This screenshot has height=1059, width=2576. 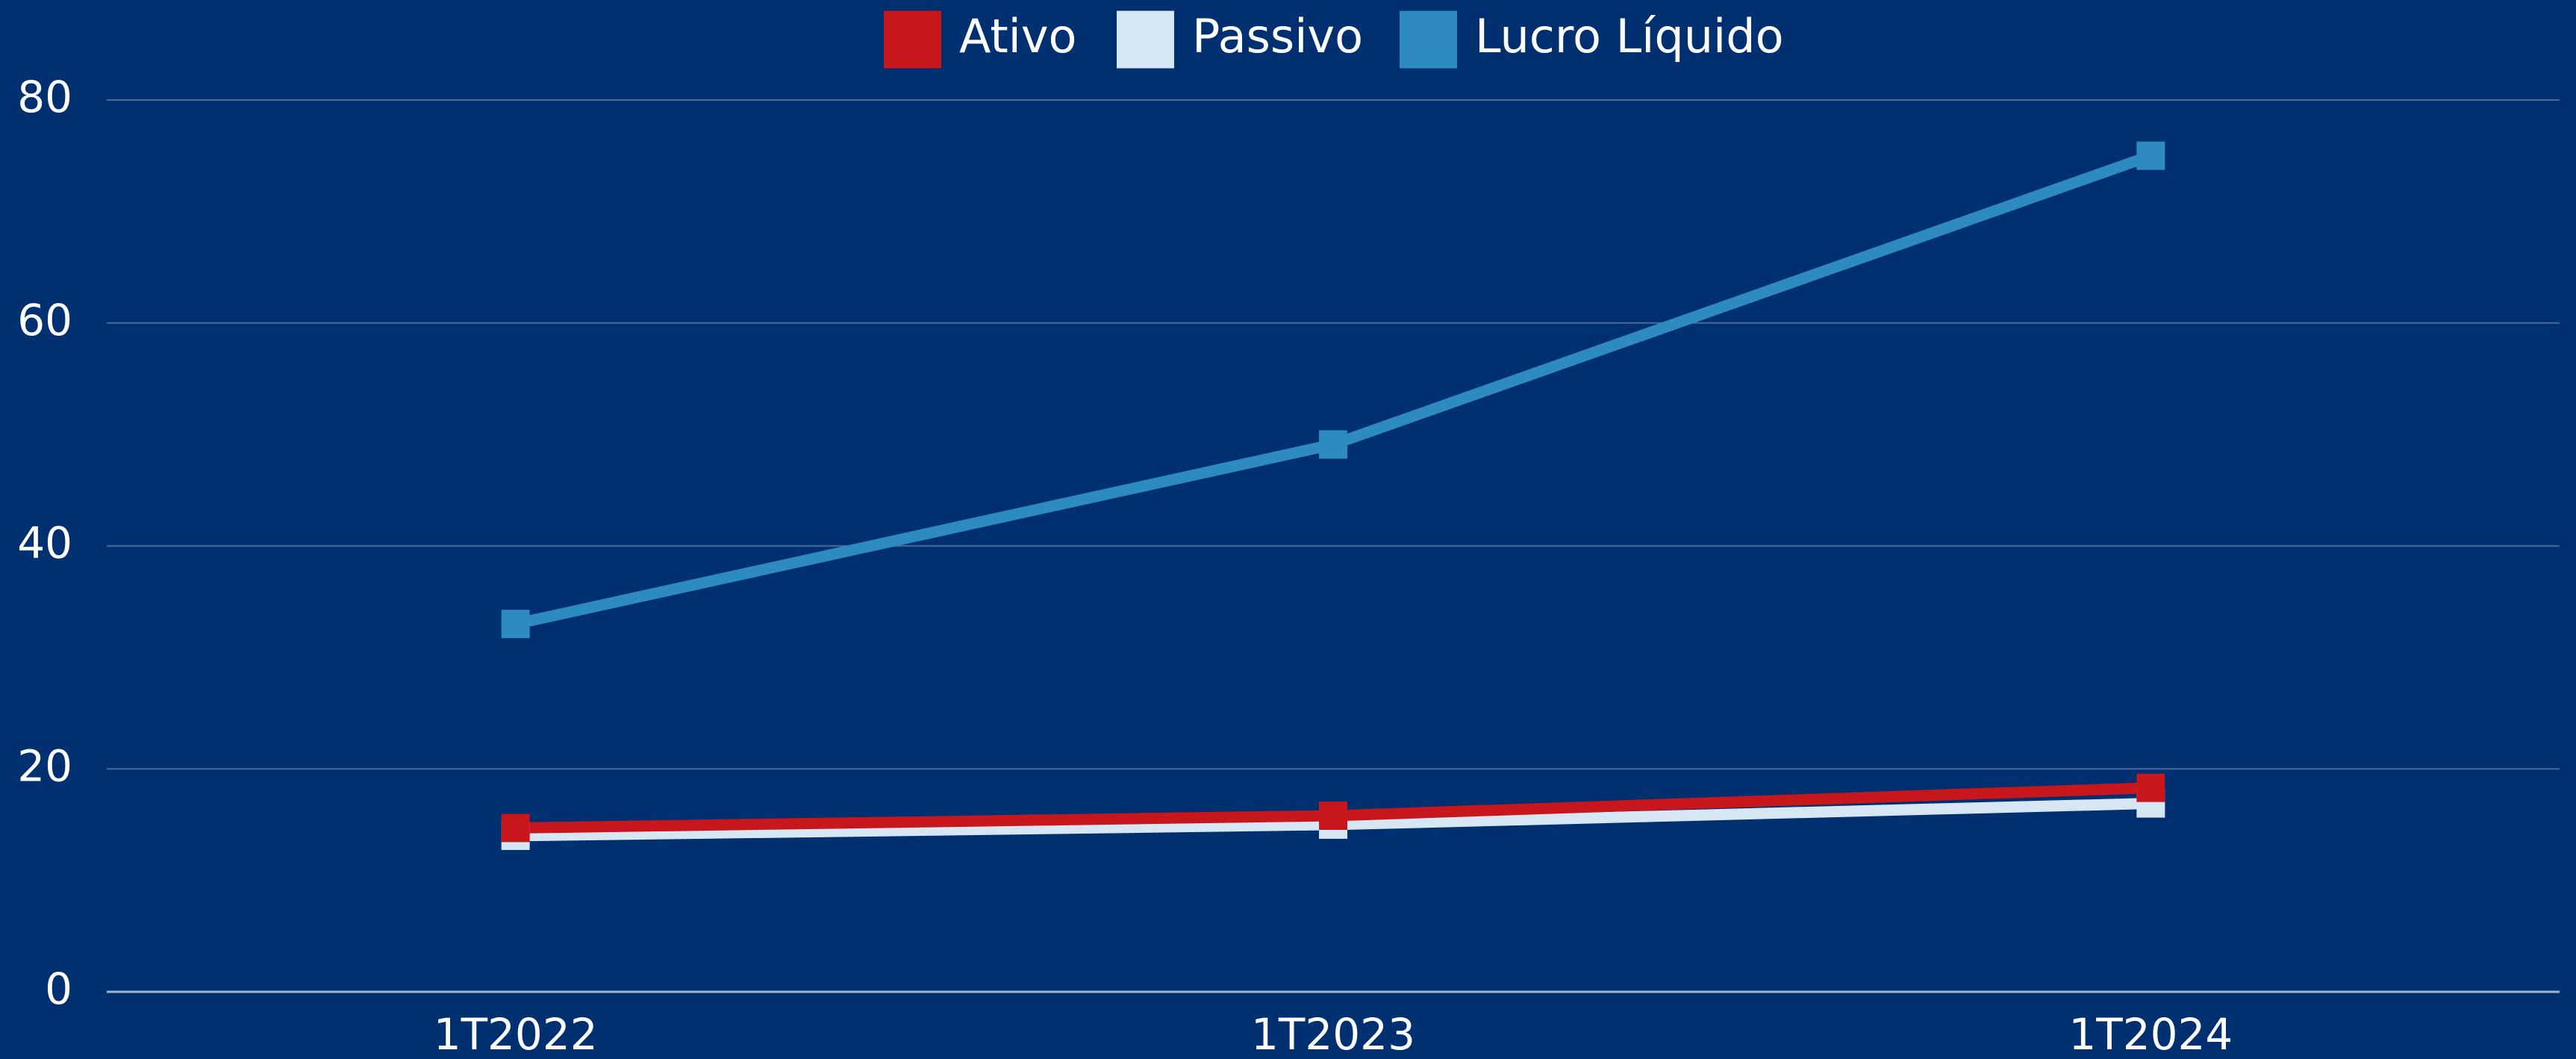 I want to click on y-tick-label: 80, so click(x=44, y=97).